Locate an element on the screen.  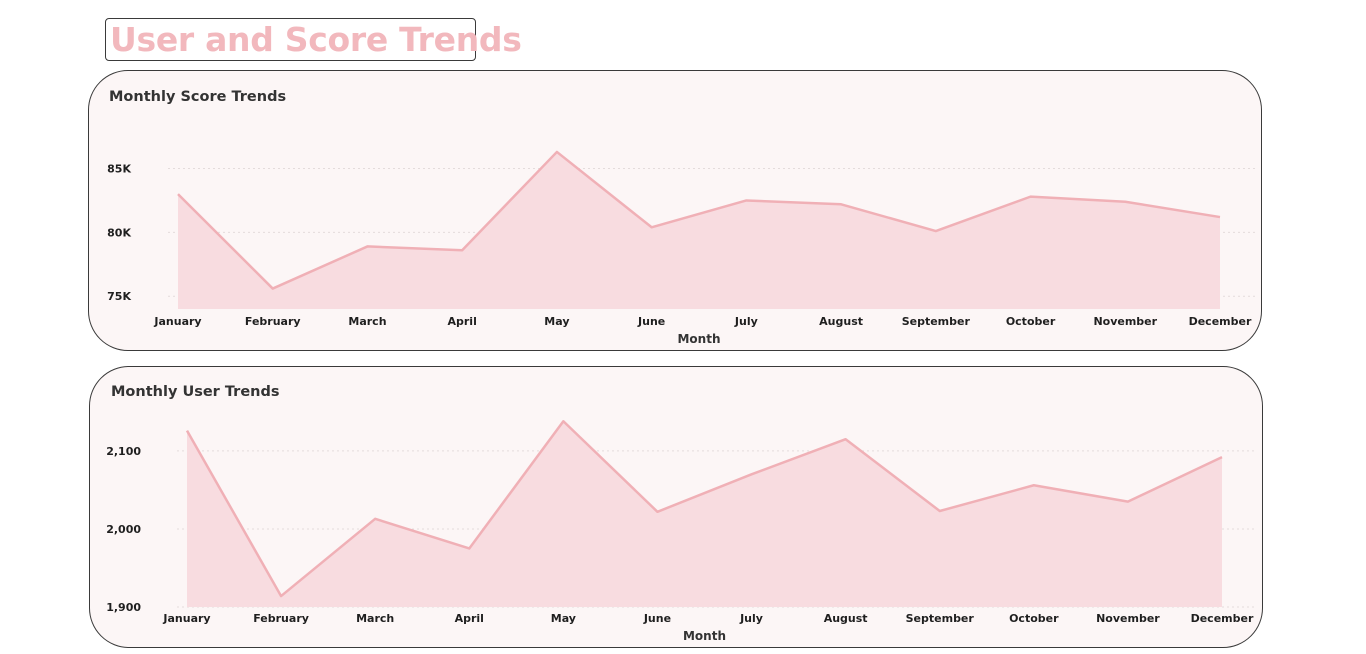
user-x-tick-label: May is located at coordinates (563, 618).